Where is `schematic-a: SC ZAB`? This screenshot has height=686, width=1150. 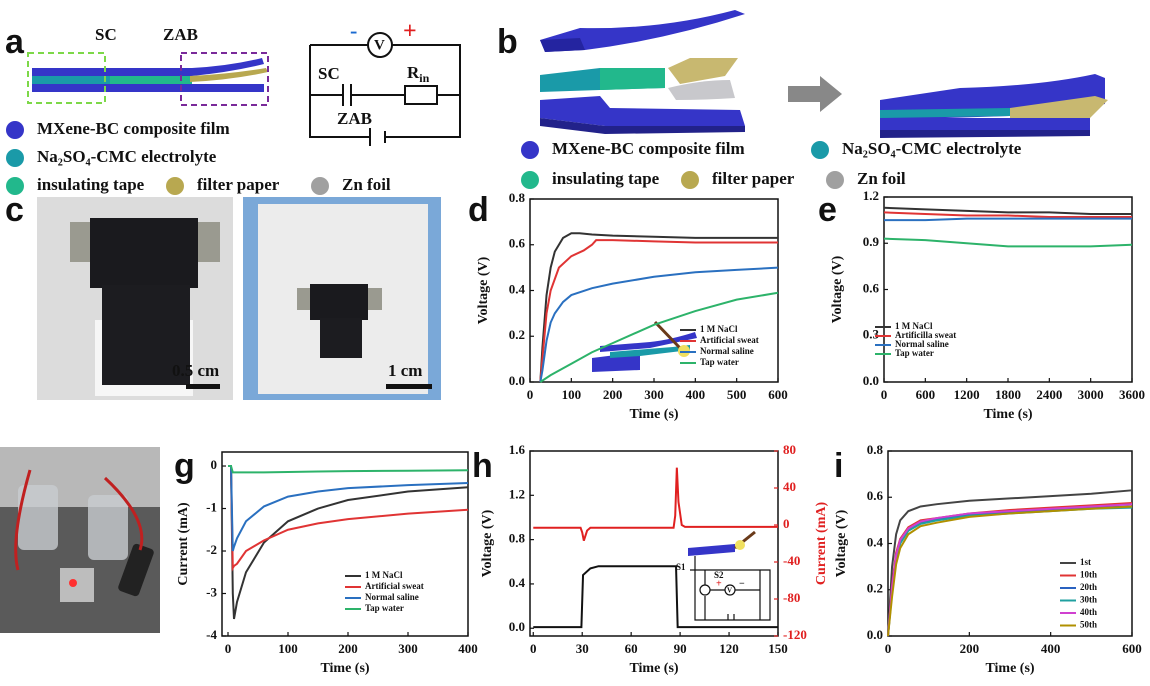 schematic-a: SC ZAB is located at coordinates (148, 65).